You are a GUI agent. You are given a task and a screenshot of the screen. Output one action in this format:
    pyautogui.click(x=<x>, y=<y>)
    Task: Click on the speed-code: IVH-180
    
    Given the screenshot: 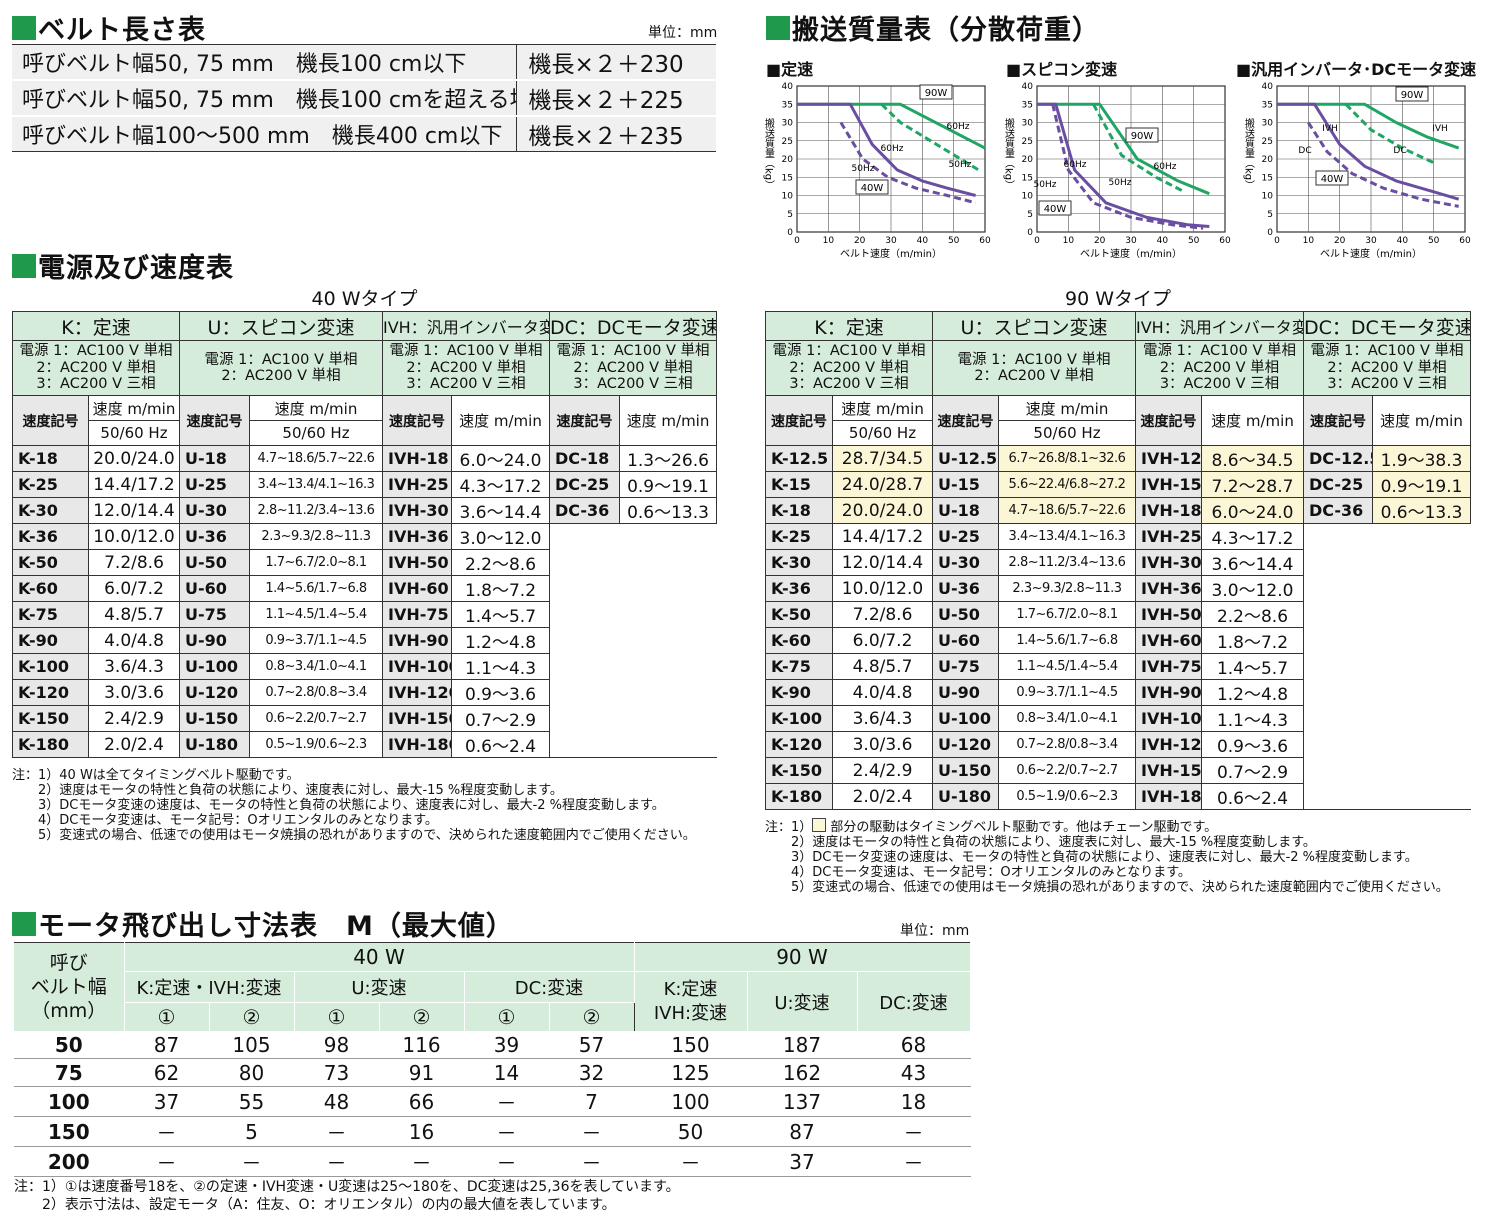 What is the action you would take?
    pyautogui.click(x=417, y=744)
    